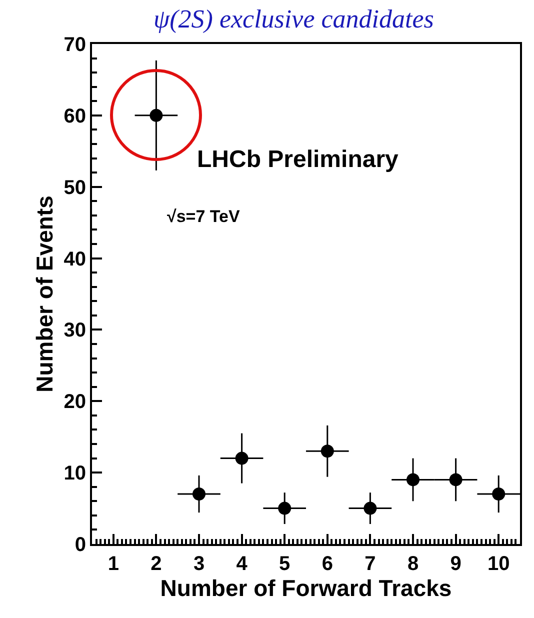 The image size is (534, 618). What do you see at coordinates (113, 564) in the screenshot?
I see `x-tick-label: 1` at bounding box center [113, 564].